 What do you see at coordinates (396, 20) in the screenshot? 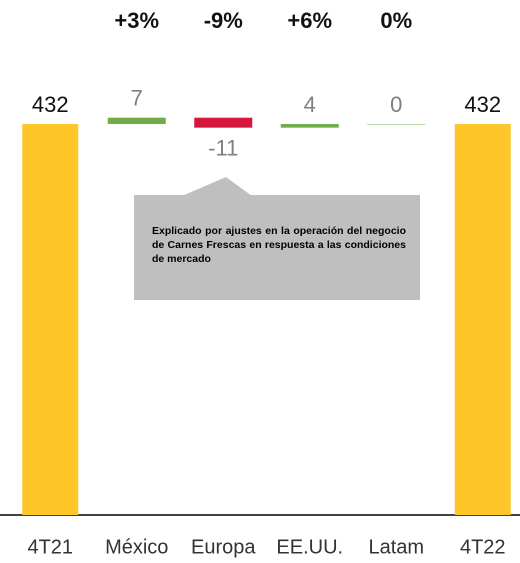
I see `change-label: 0%` at bounding box center [396, 20].